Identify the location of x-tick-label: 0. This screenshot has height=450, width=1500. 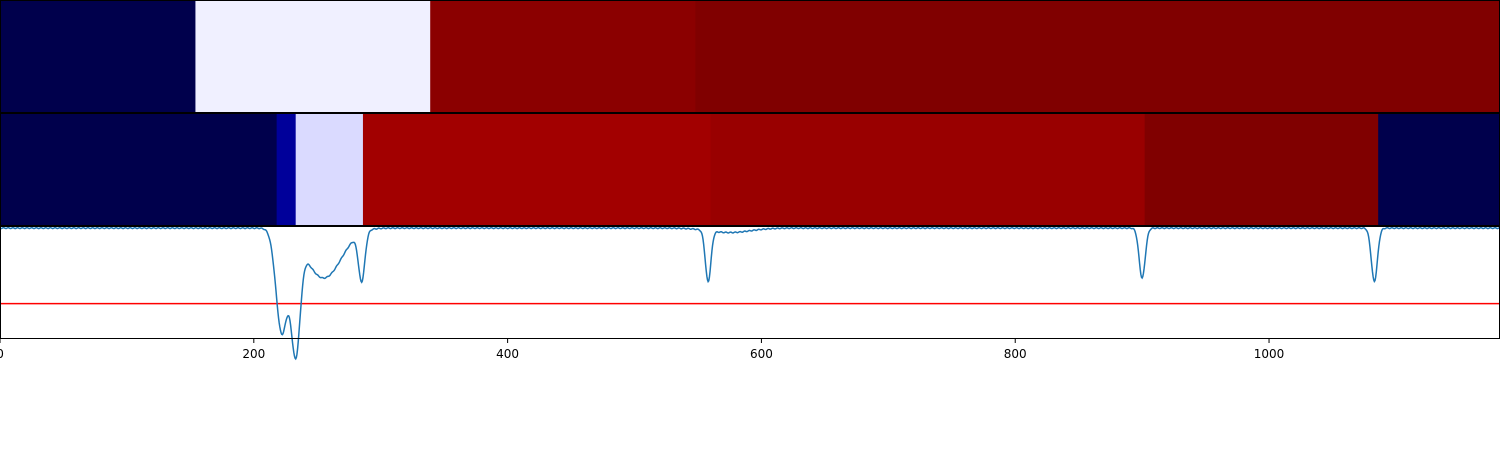
(2, 354).